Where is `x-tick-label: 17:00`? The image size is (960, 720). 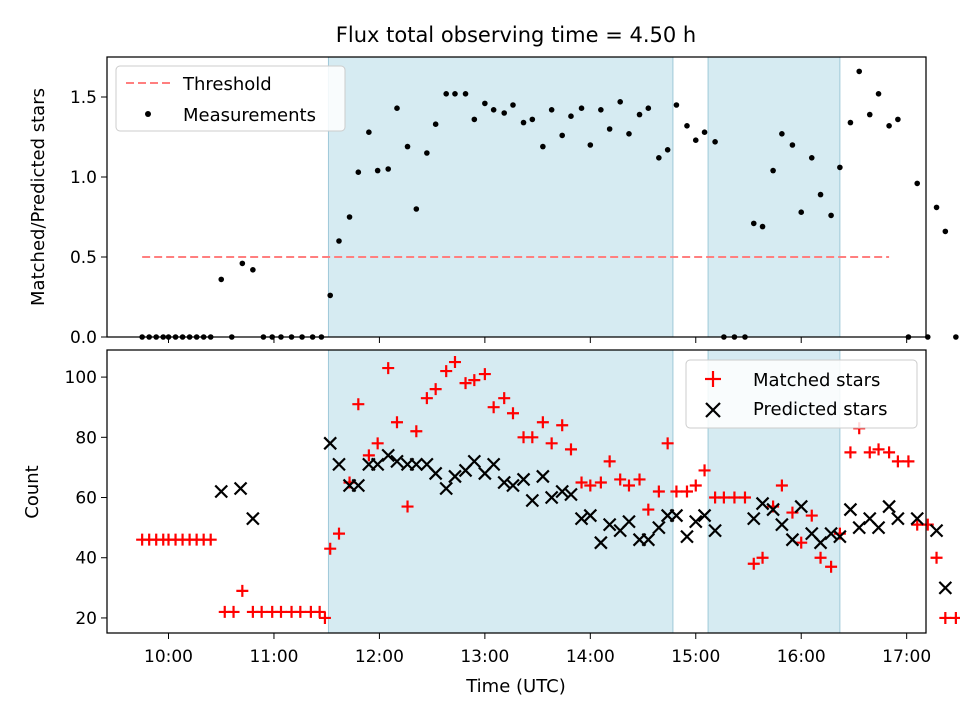
x-tick-label: 17:00 is located at coordinates (906, 657).